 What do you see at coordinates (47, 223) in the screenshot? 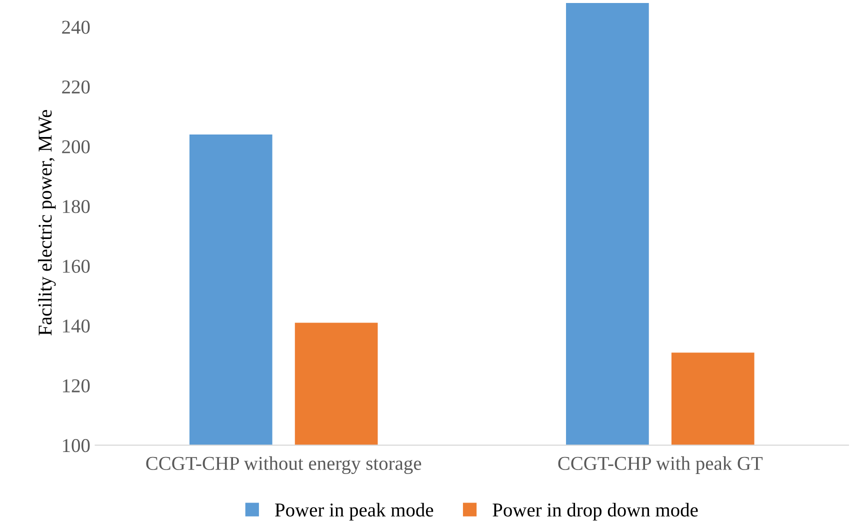
I see `y-axis-title: Facility electric power, MWe` at bounding box center [47, 223].